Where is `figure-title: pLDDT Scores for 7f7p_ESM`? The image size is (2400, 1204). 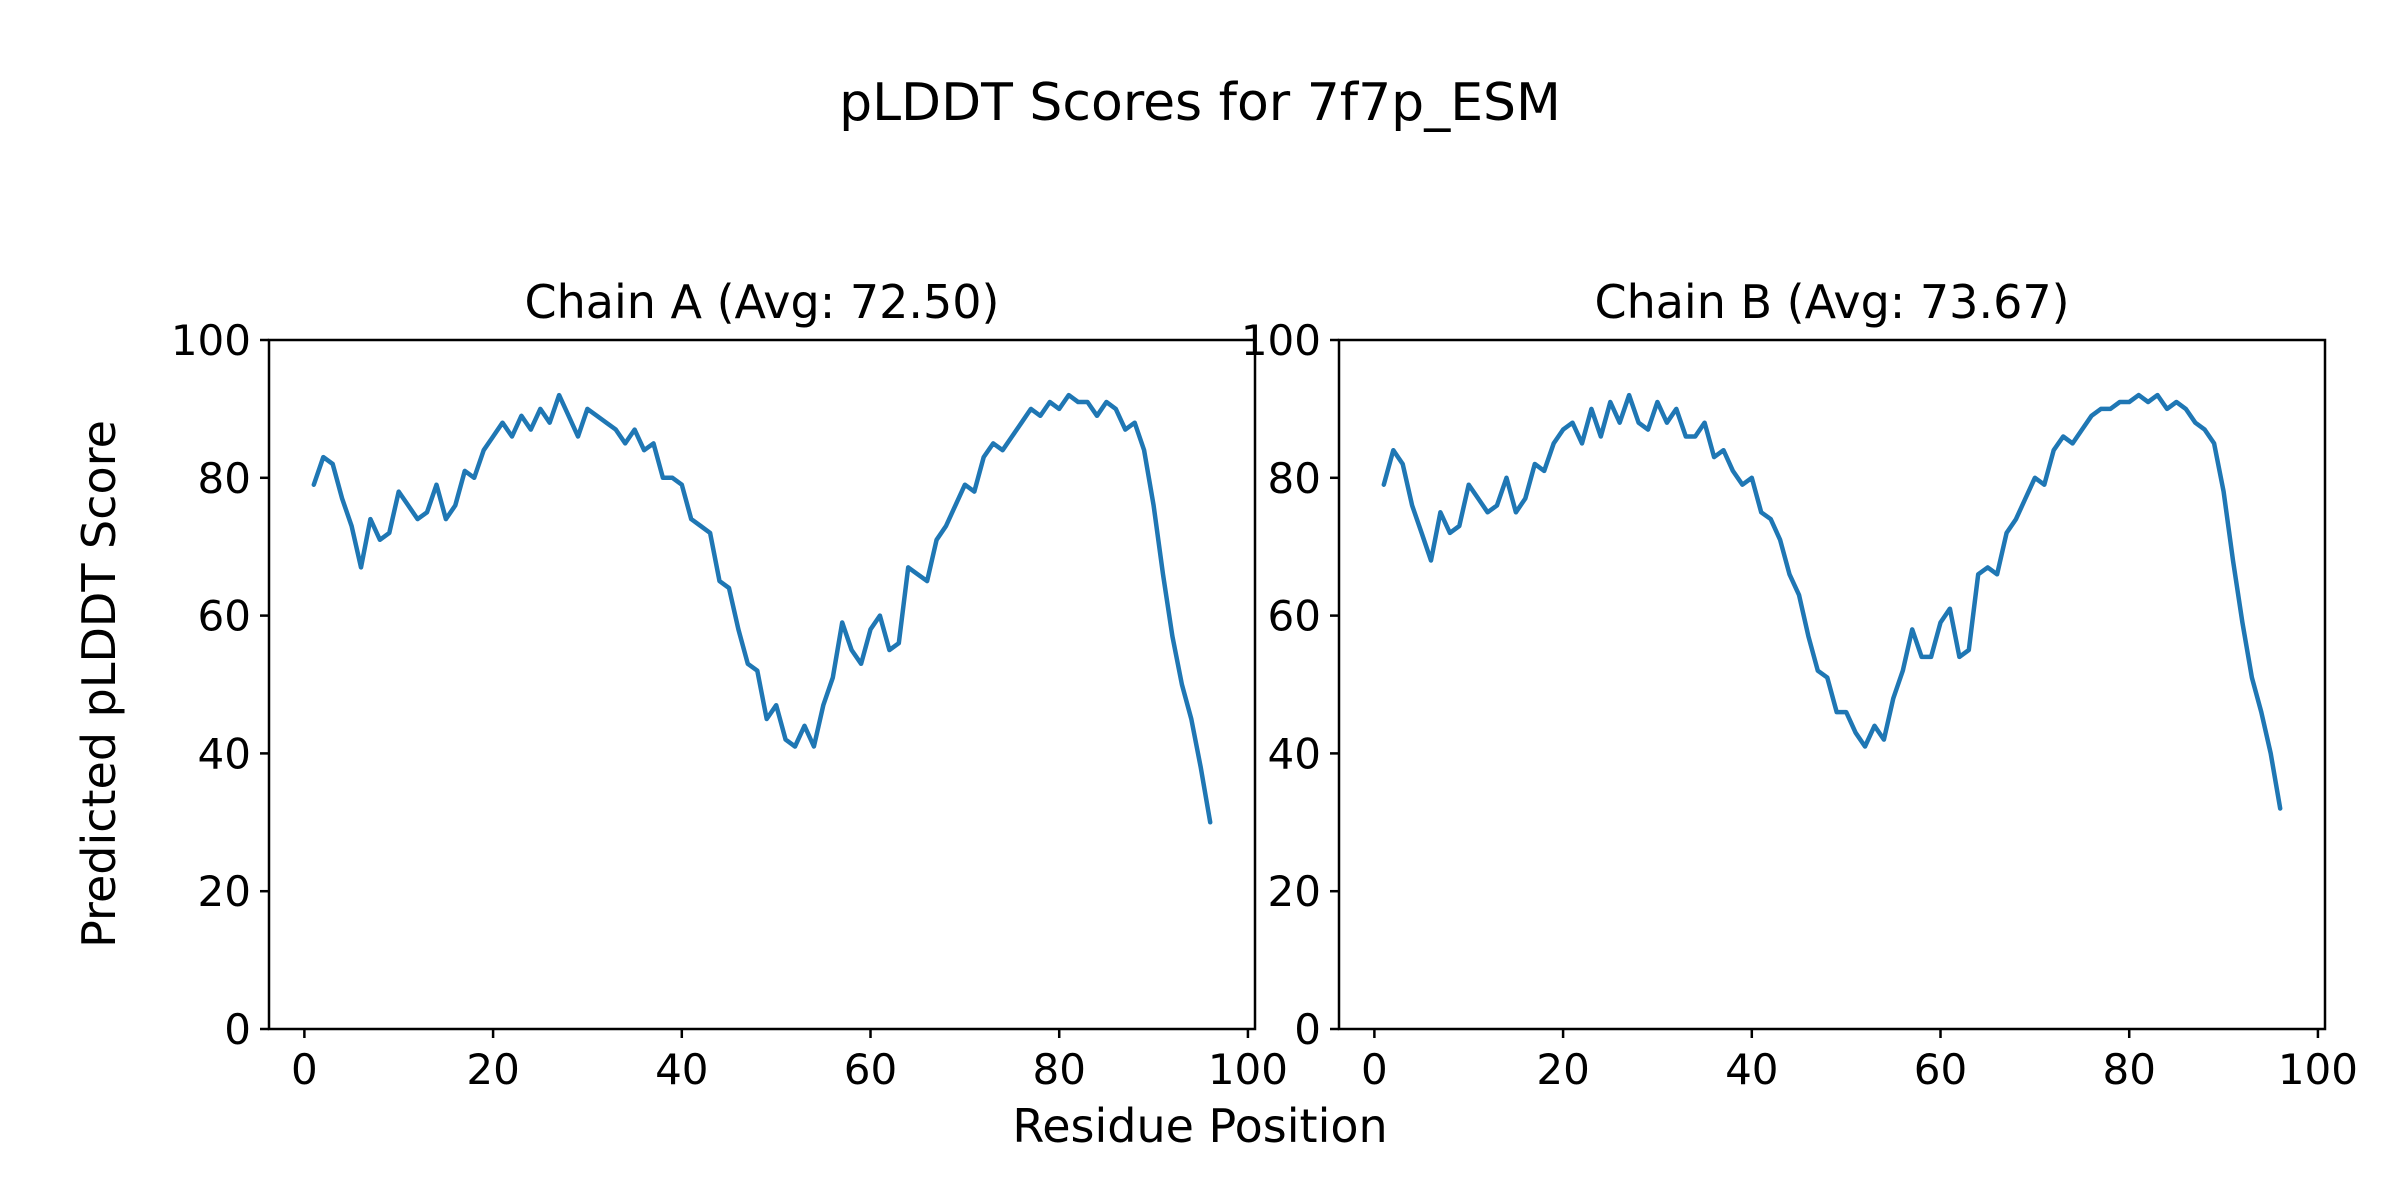 figure-title: pLDDT Scores for 7f7p_ESM is located at coordinates (1200, 103).